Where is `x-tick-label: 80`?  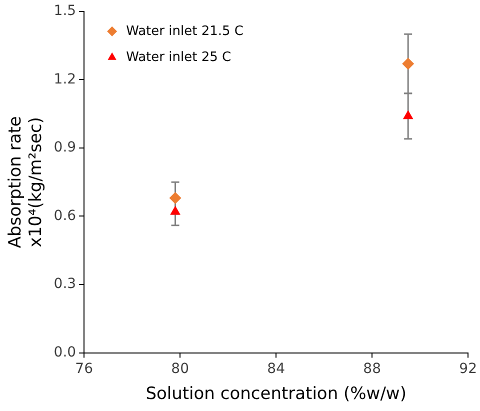
x-tick-label: 80 is located at coordinates (180, 368).